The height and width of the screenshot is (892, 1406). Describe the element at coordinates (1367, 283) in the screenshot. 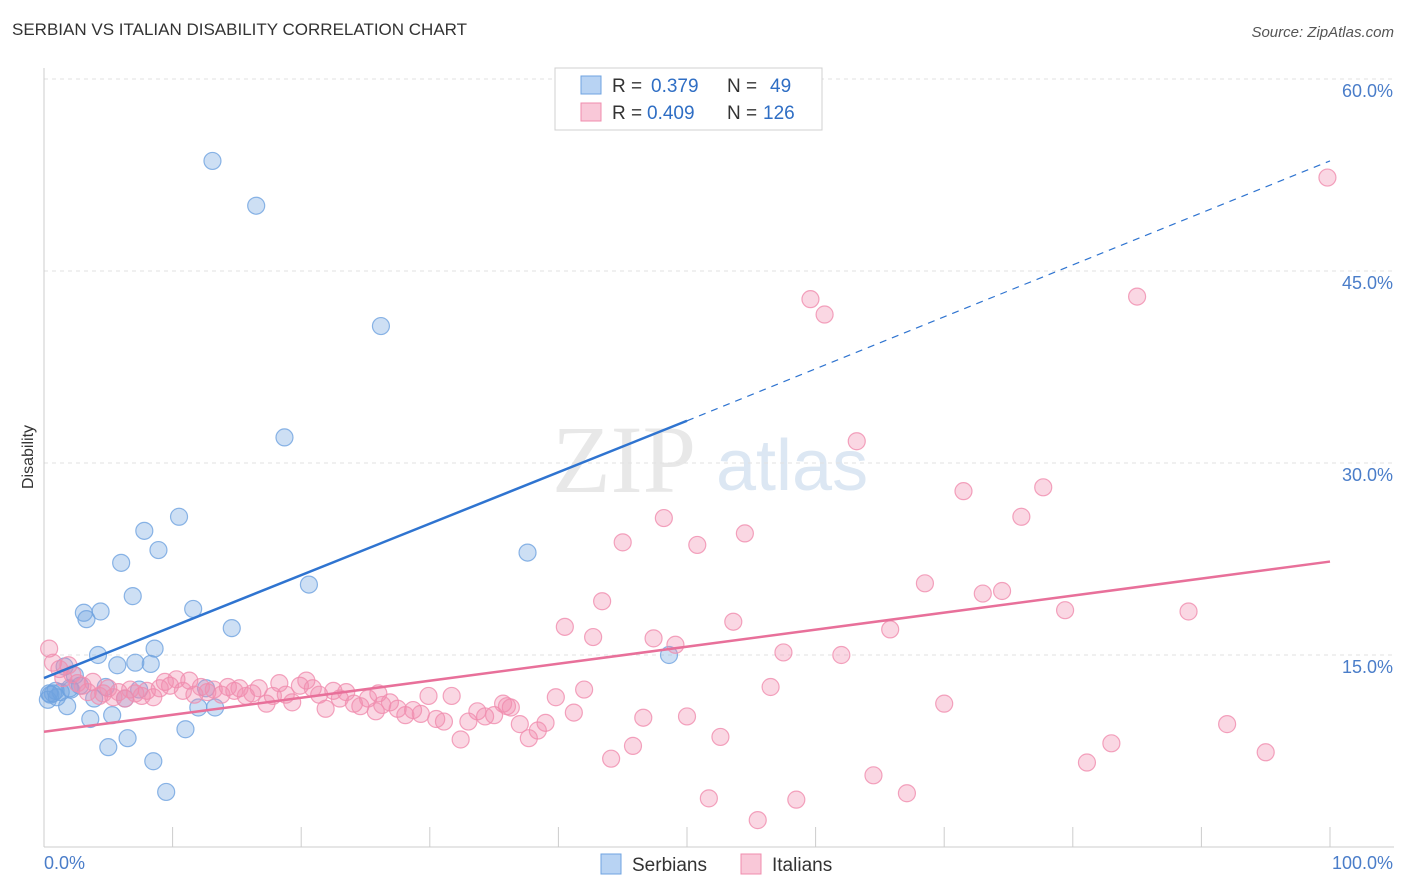

I see `y-tick-label: 45.0%` at that location.